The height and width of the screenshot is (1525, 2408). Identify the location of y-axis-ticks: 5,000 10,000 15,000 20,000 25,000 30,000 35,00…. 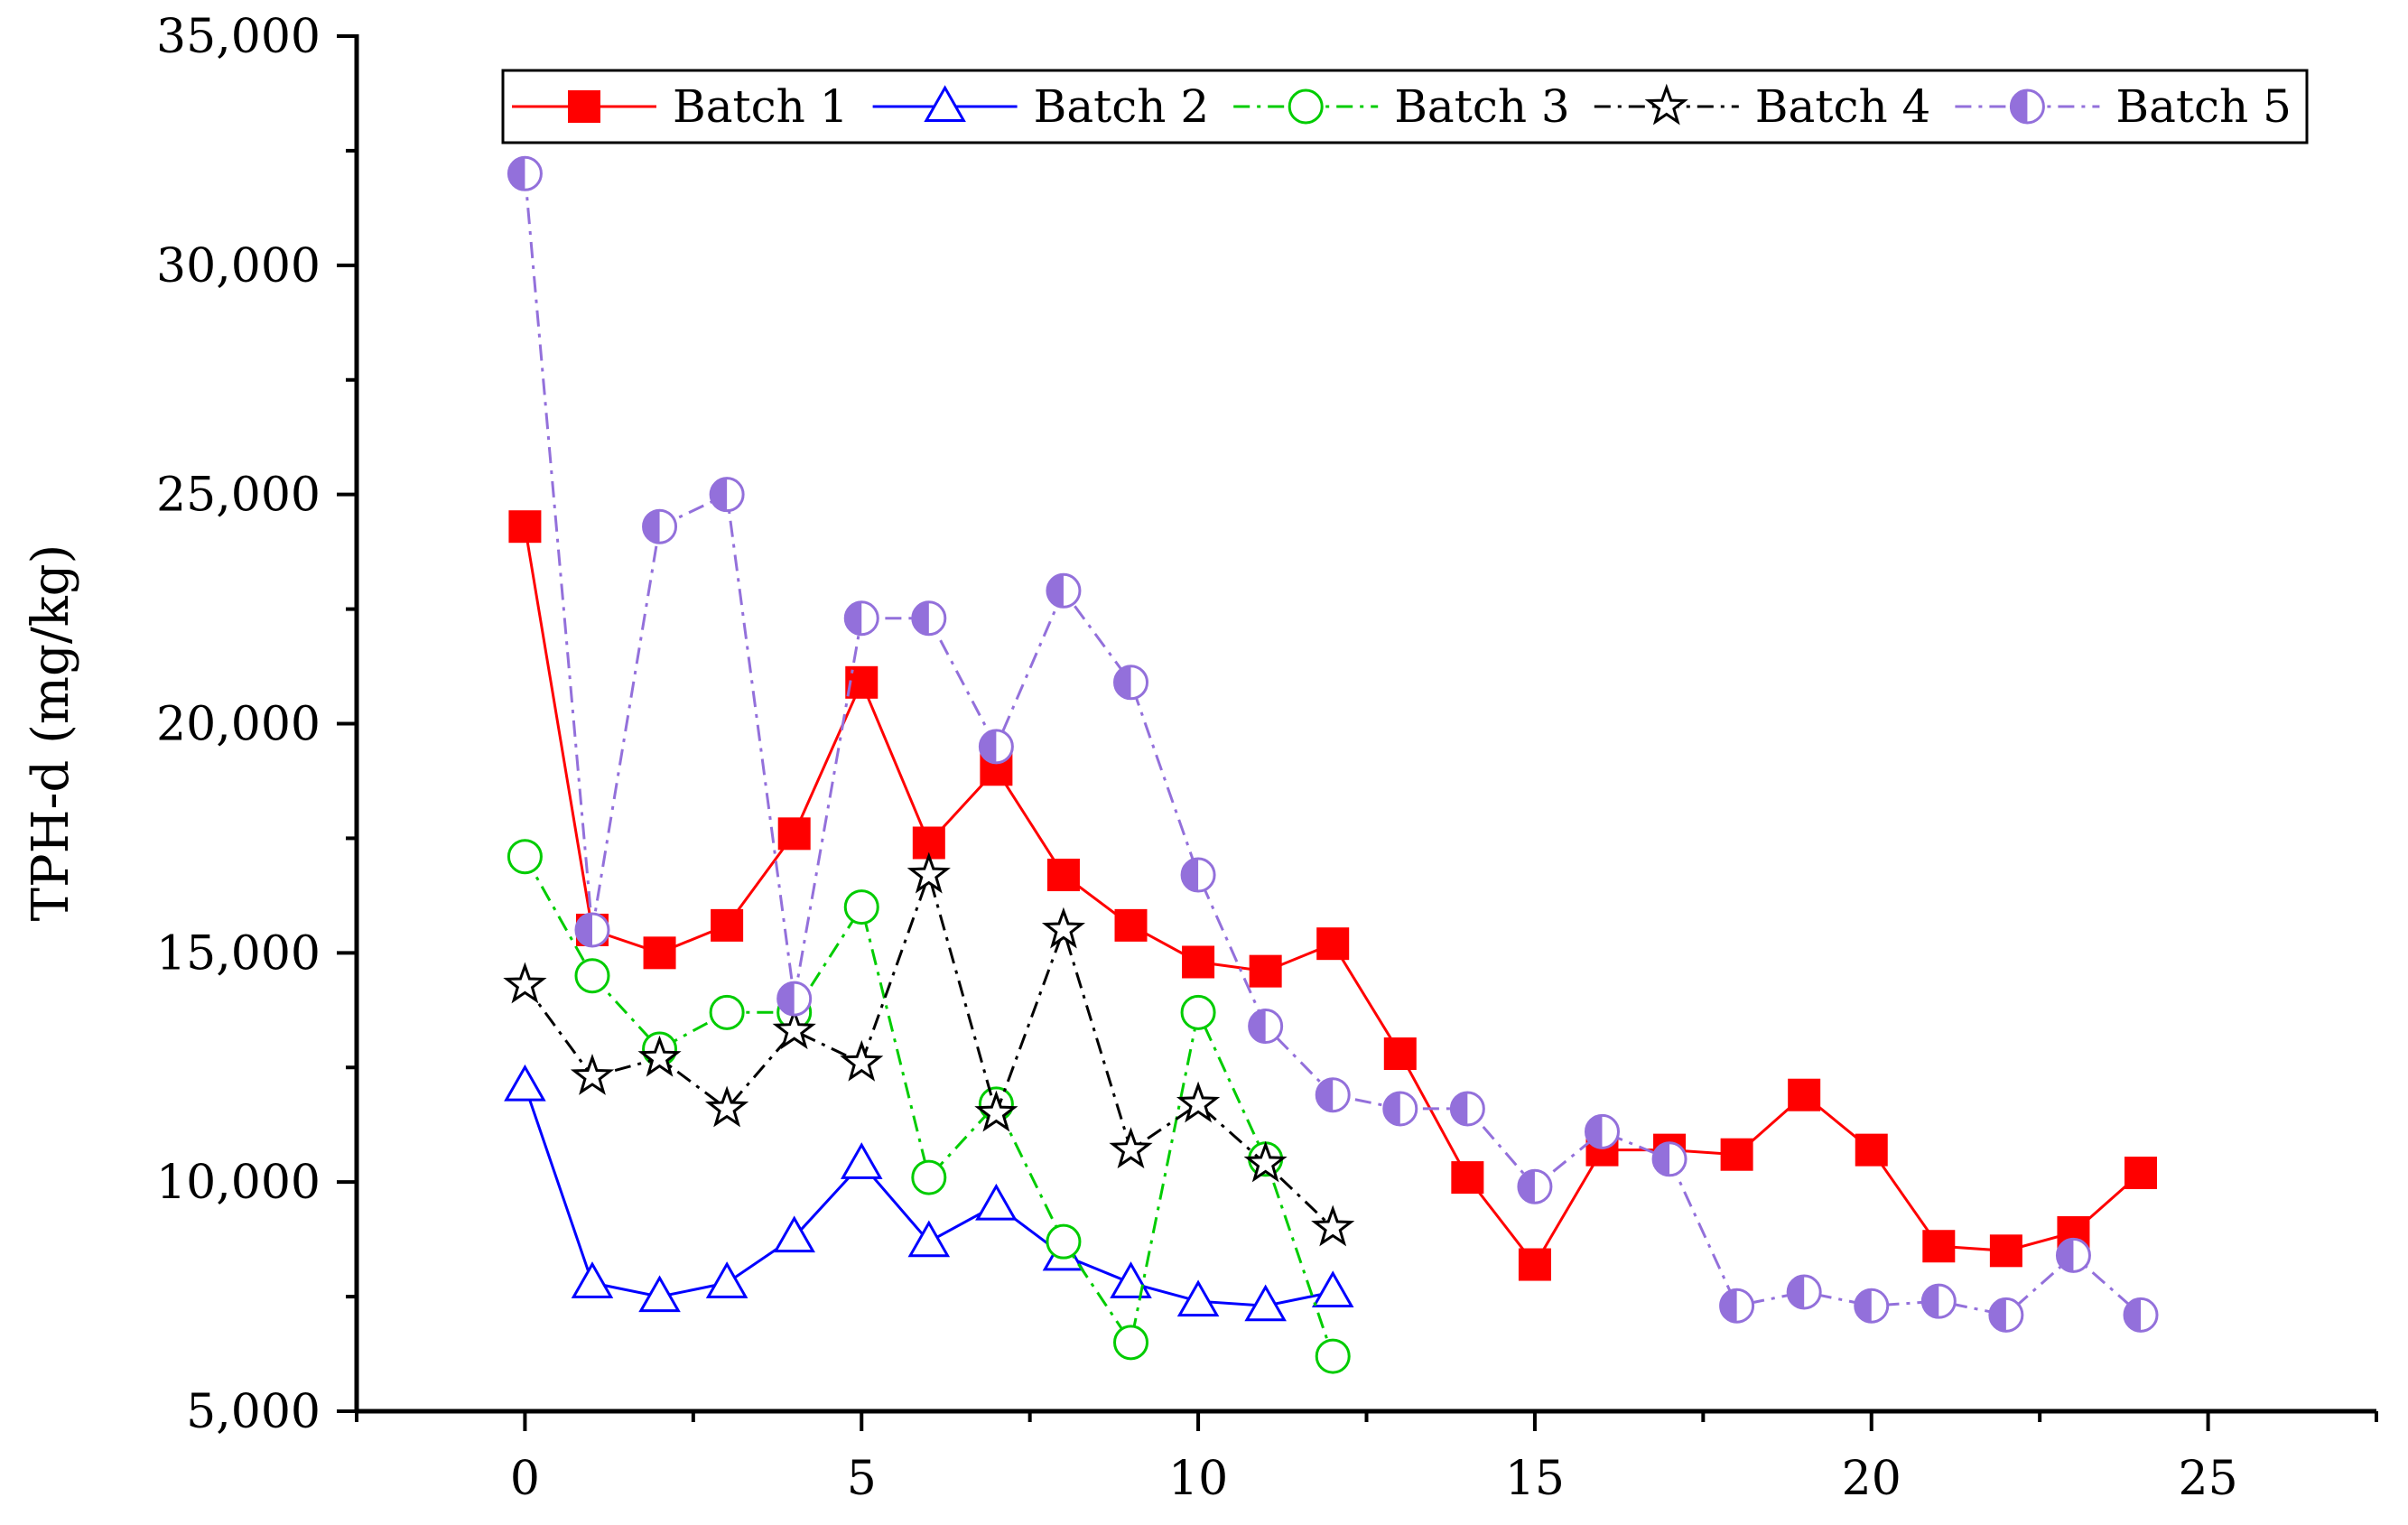
(256, 724).